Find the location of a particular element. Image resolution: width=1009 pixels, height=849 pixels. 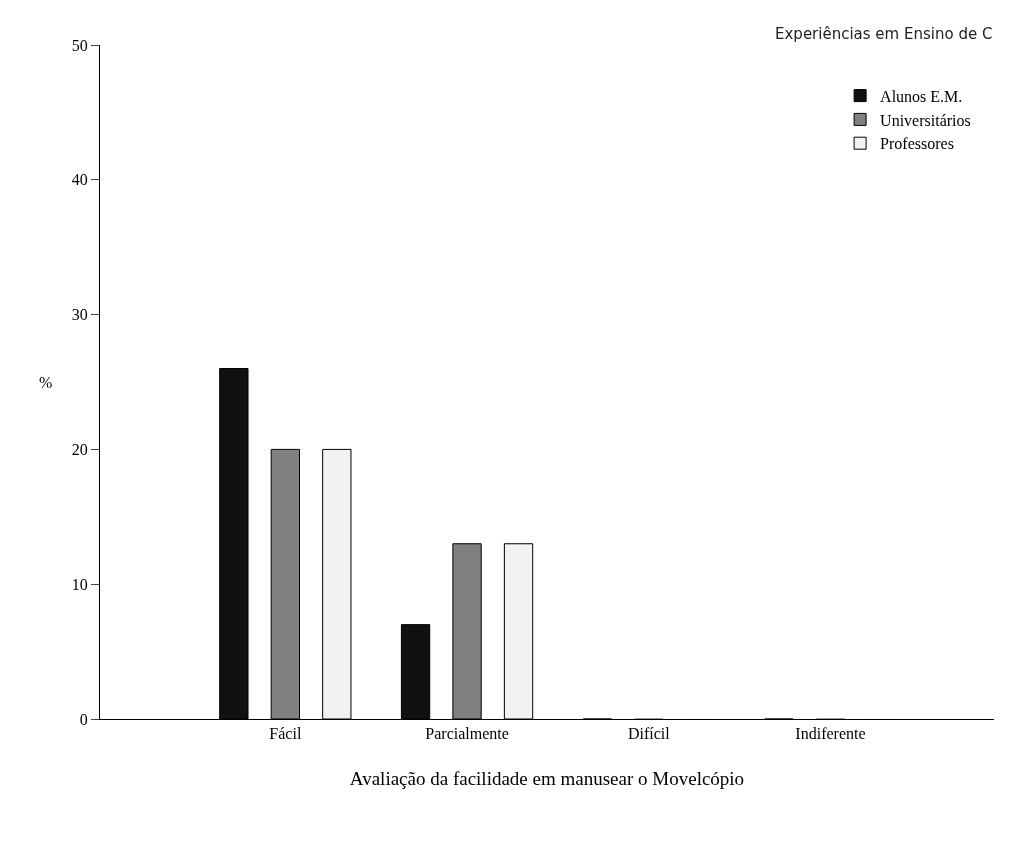

x-axis-title: Avaliação da facilidade em manusear o Movelcópio is located at coordinates (547, 778).